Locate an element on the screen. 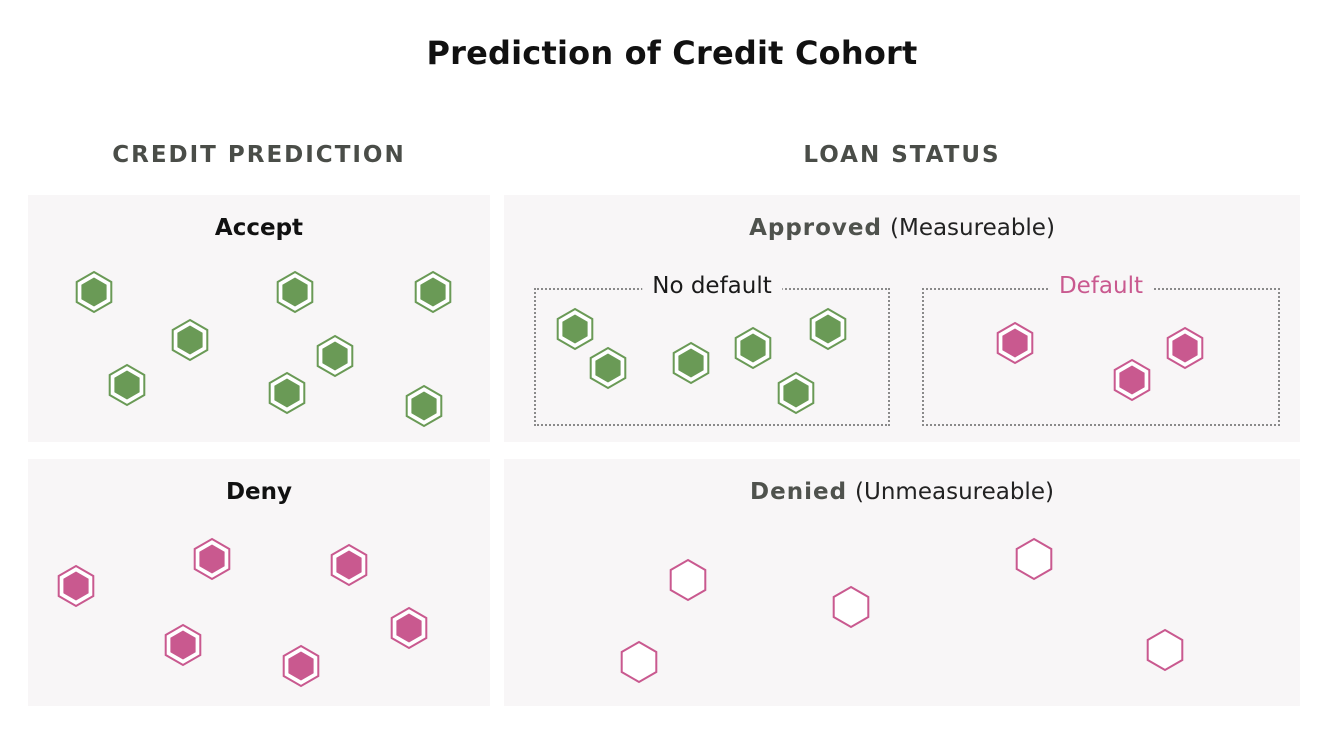 The image size is (1344, 746). deny-label: Deny is located at coordinates (259, 492).